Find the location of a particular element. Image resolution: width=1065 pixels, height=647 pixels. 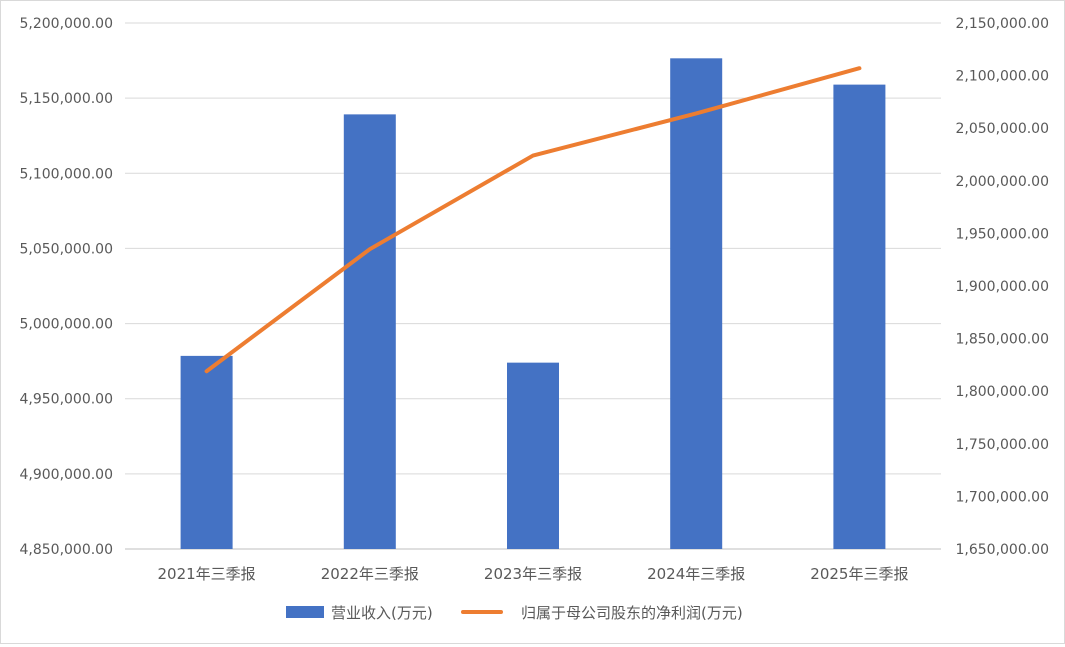

legend: 营业收入(万元) 归属于母公司股东的净利润(万元) is located at coordinates (514, 613).